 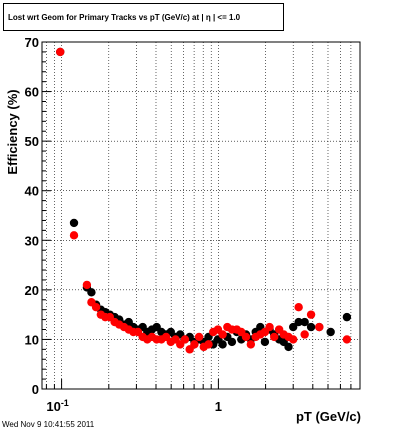 I want to click on y-tick-label: 40, so click(x=32, y=191).